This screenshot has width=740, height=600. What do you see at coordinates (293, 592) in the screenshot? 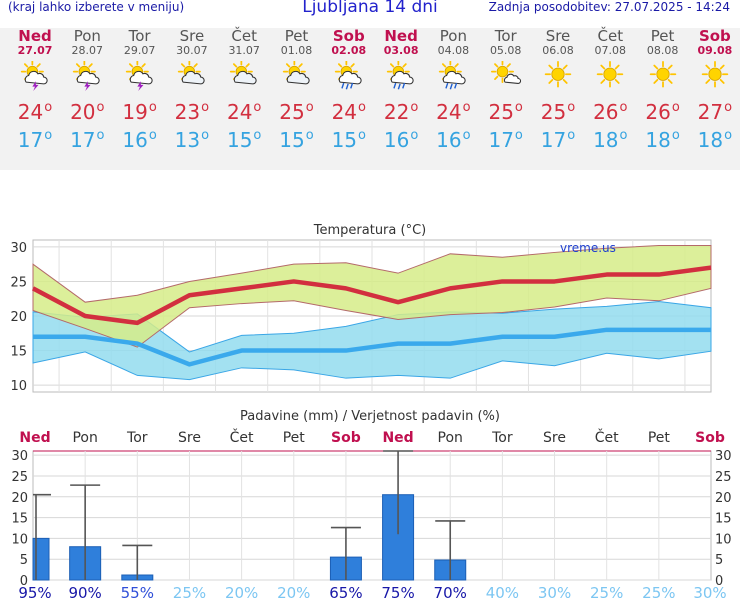
I see `precipitation-probability: 20%` at bounding box center [293, 592].